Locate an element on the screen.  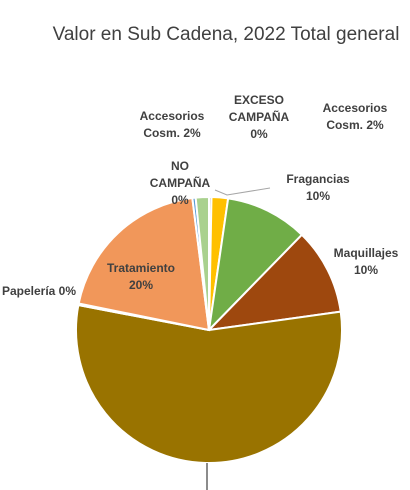
slice-label: Fragancias 10% is located at coordinates (318, 187).